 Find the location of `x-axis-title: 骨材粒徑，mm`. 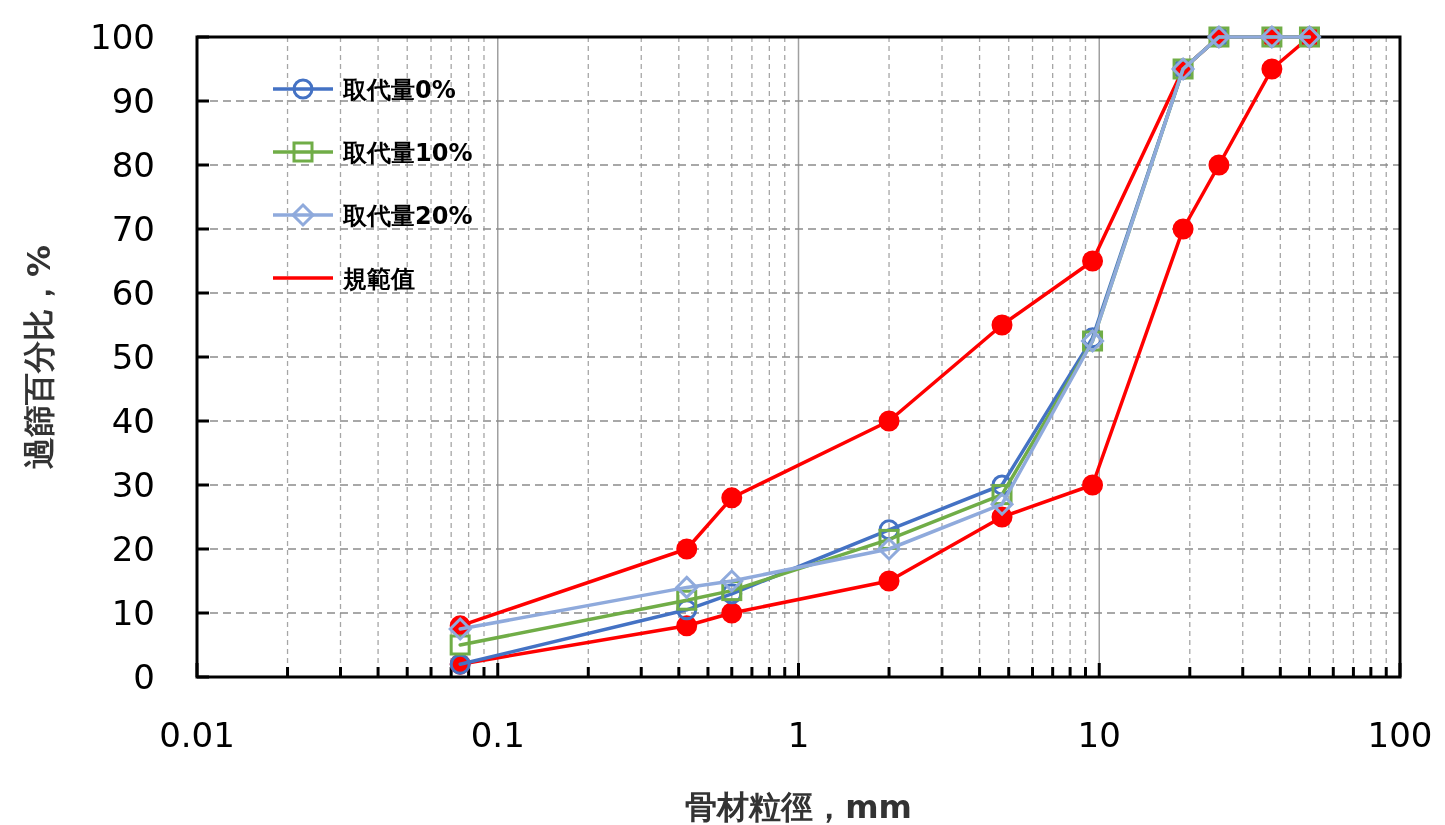

x-axis-title: 骨材粒徑，mm is located at coordinates (798, 806).